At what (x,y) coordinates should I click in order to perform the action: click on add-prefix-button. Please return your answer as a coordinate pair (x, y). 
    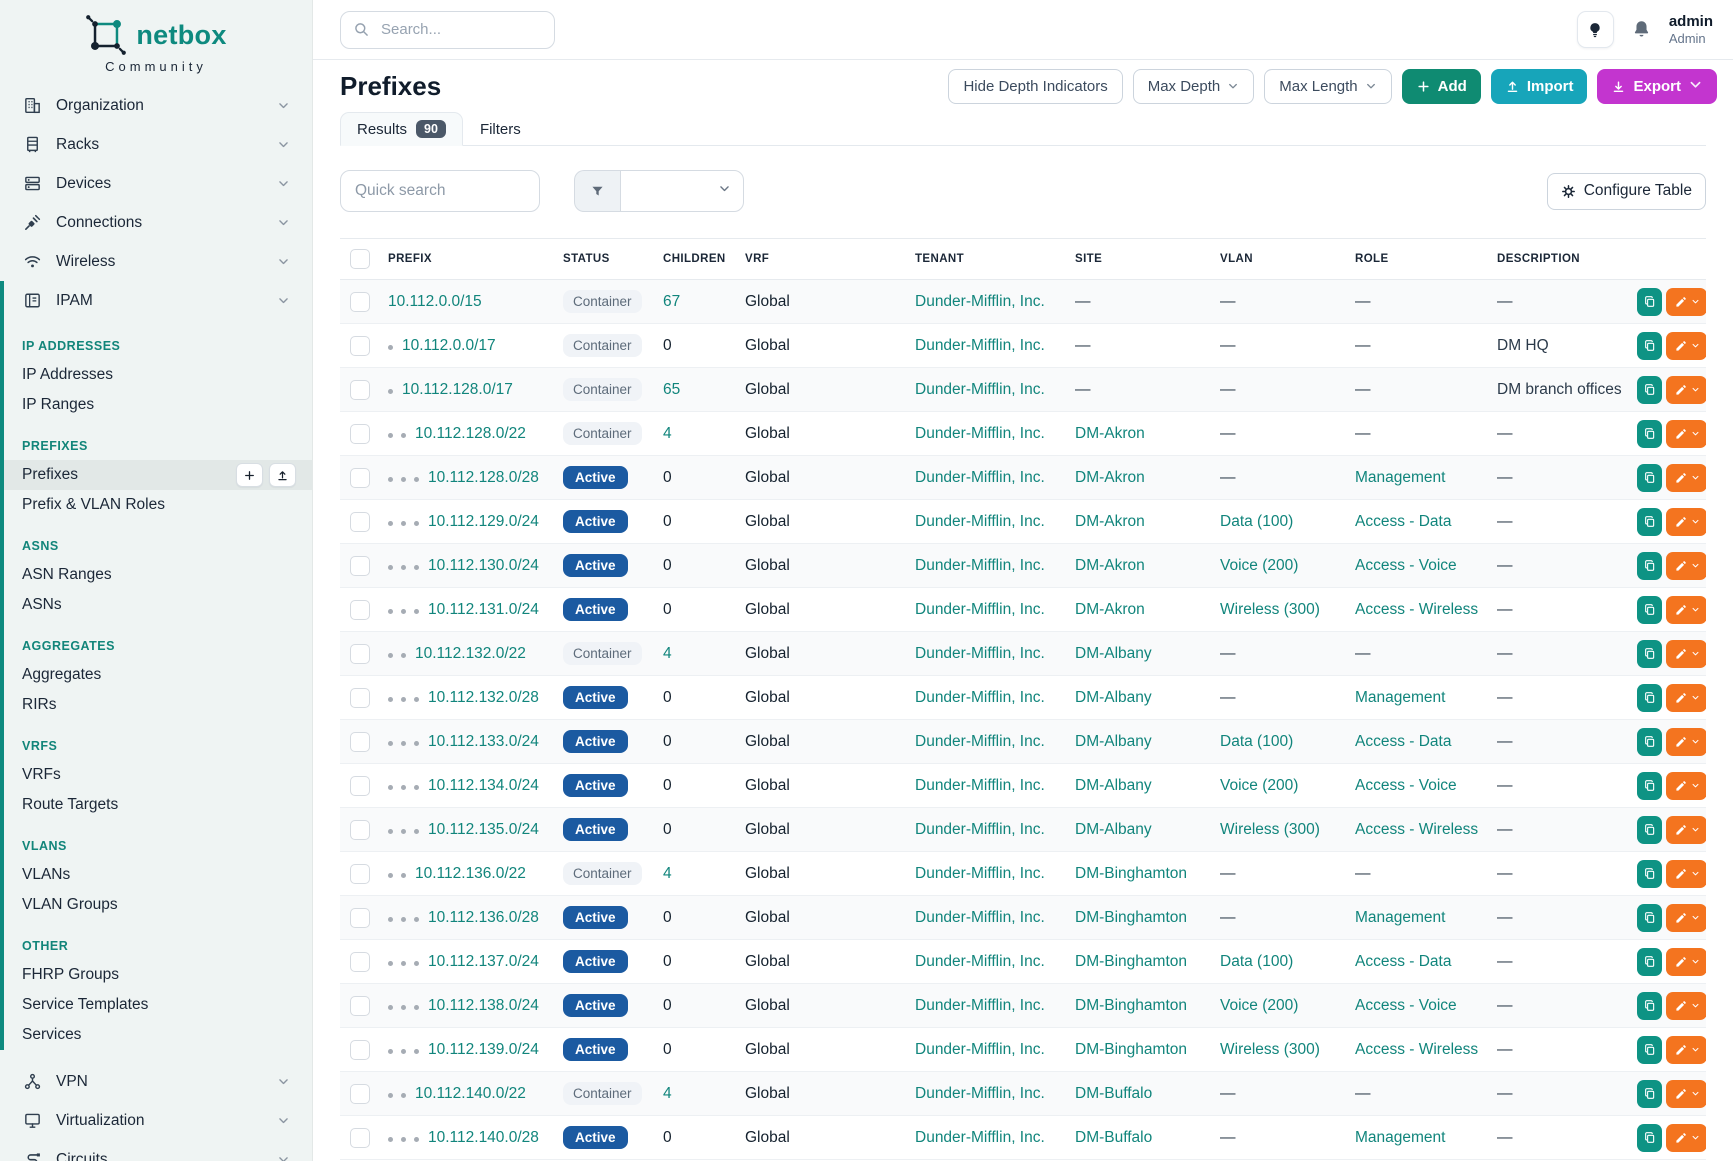
    Looking at the image, I should click on (249, 475).